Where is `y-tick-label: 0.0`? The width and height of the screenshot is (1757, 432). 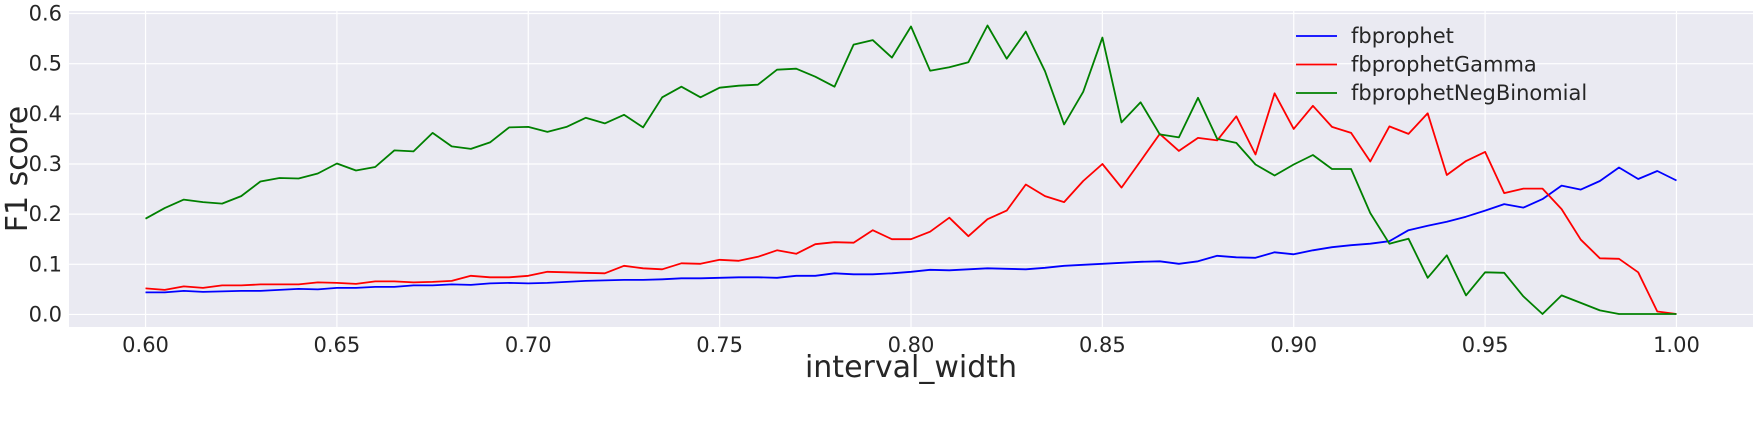
y-tick-label: 0.0 is located at coordinates (45, 314).